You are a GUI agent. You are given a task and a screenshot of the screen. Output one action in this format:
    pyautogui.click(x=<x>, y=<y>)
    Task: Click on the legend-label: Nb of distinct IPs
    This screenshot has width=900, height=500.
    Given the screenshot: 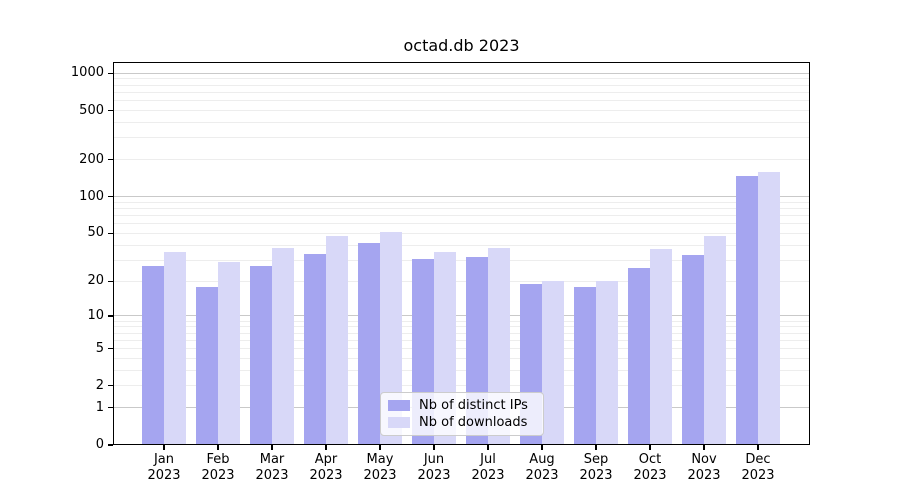 What is the action you would take?
    pyautogui.click(x=473, y=405)
    